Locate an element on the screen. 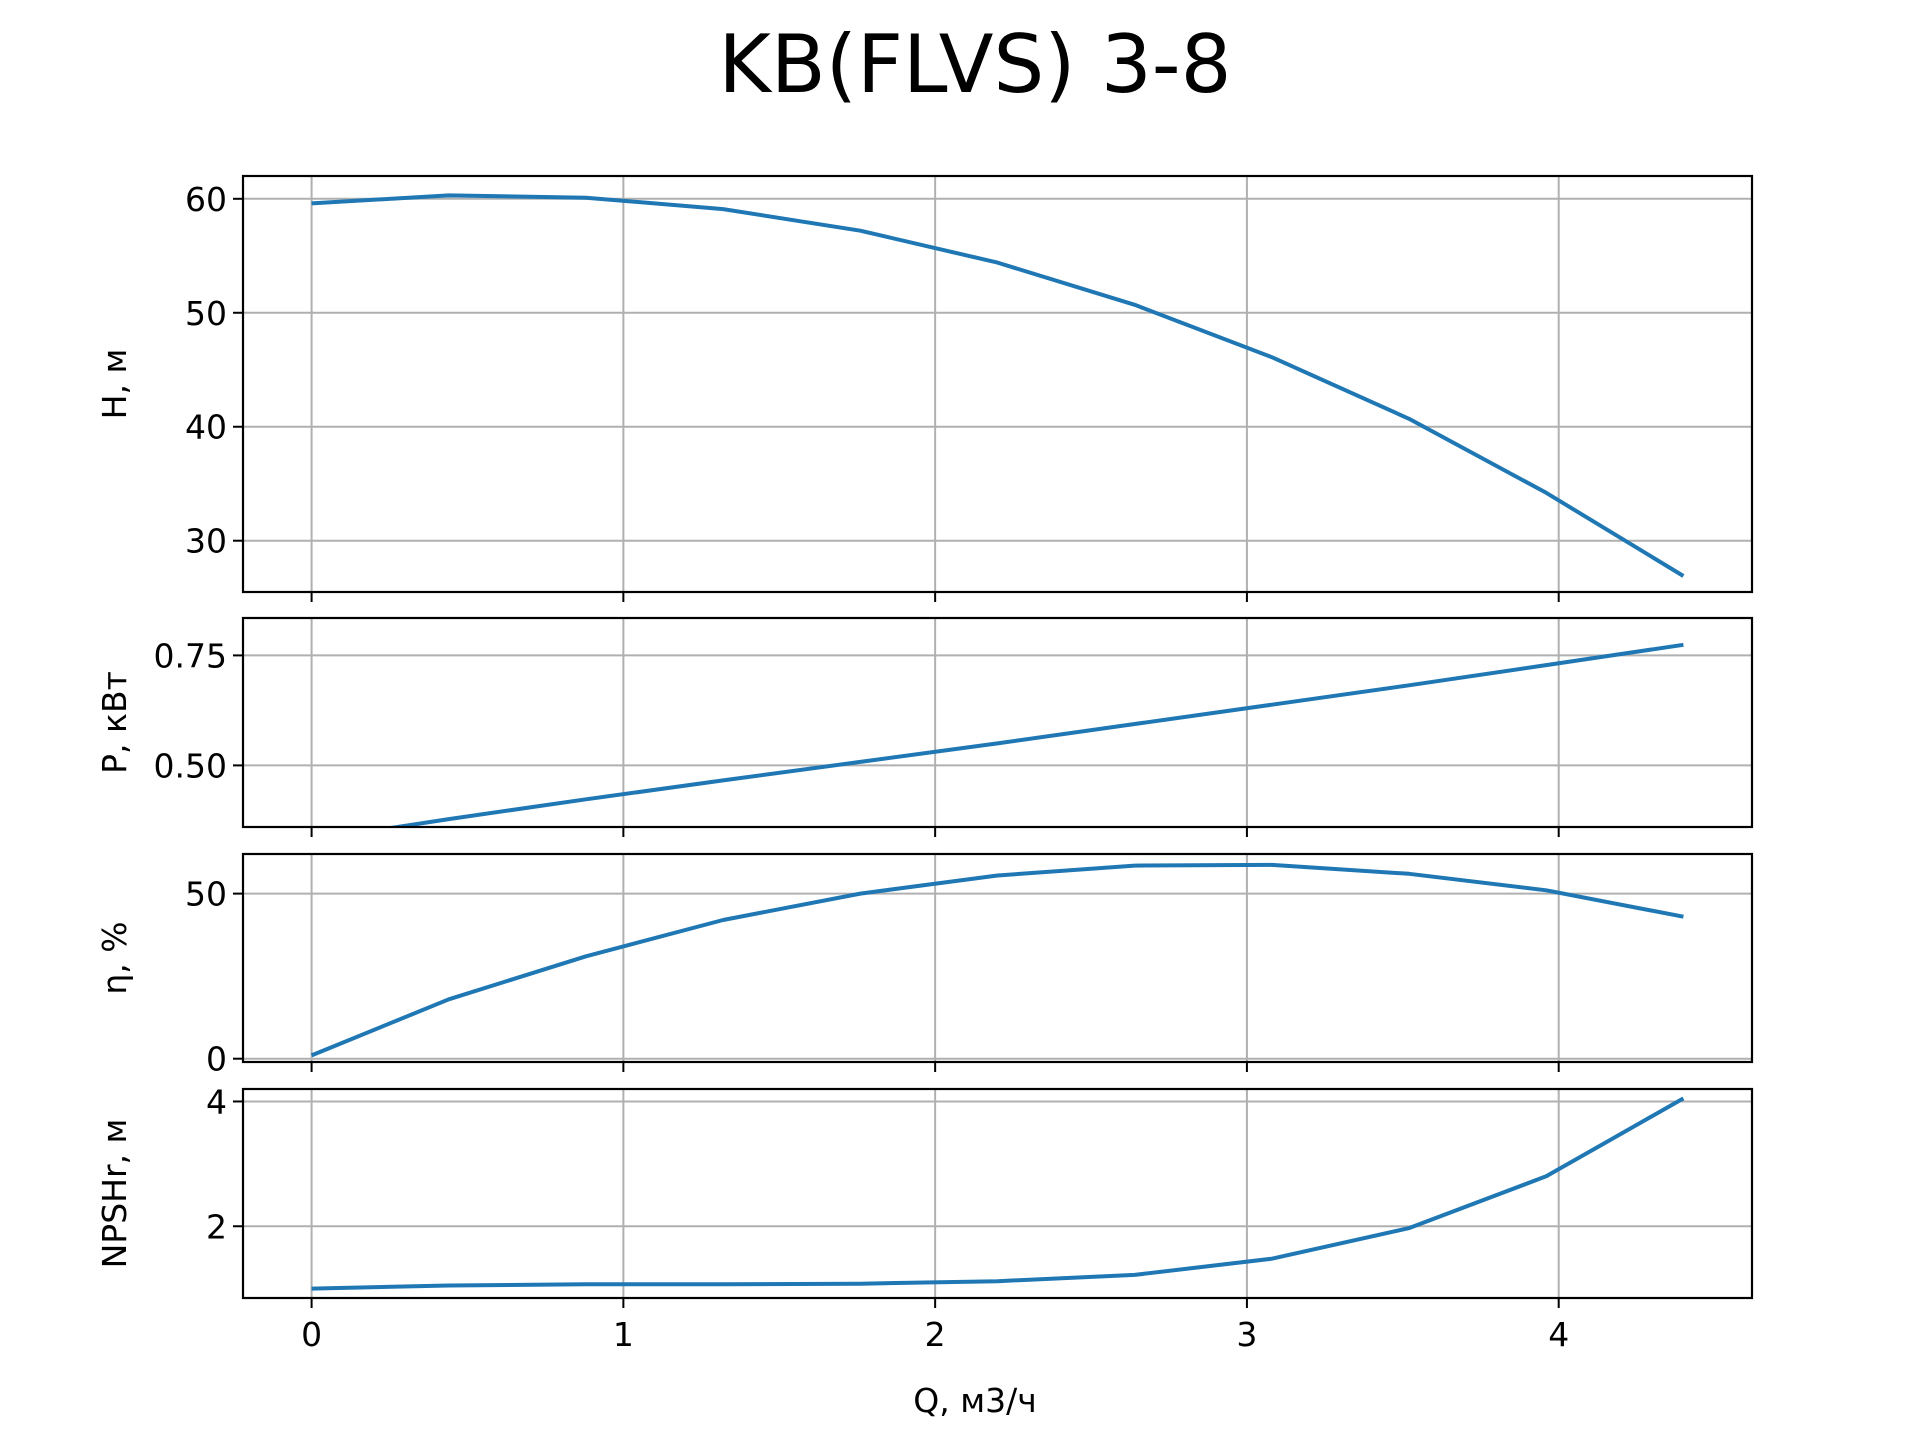 Image resolution: width=1920 pixels, height=1440 pixels. y-tick-label: 0.50 is located at coordinates (190, 765).